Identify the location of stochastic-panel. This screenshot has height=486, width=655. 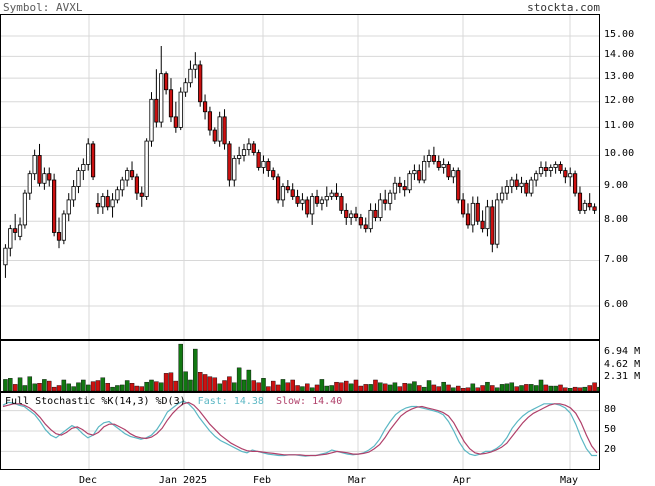
(300, 431).